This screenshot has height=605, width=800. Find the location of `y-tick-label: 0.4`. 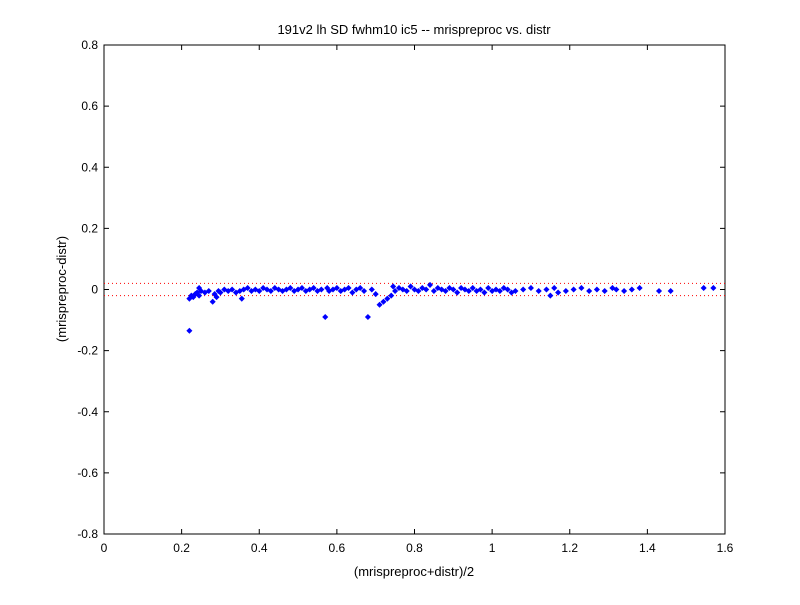

y-tick-label: 0.4 is located at coordinates (89, 167).